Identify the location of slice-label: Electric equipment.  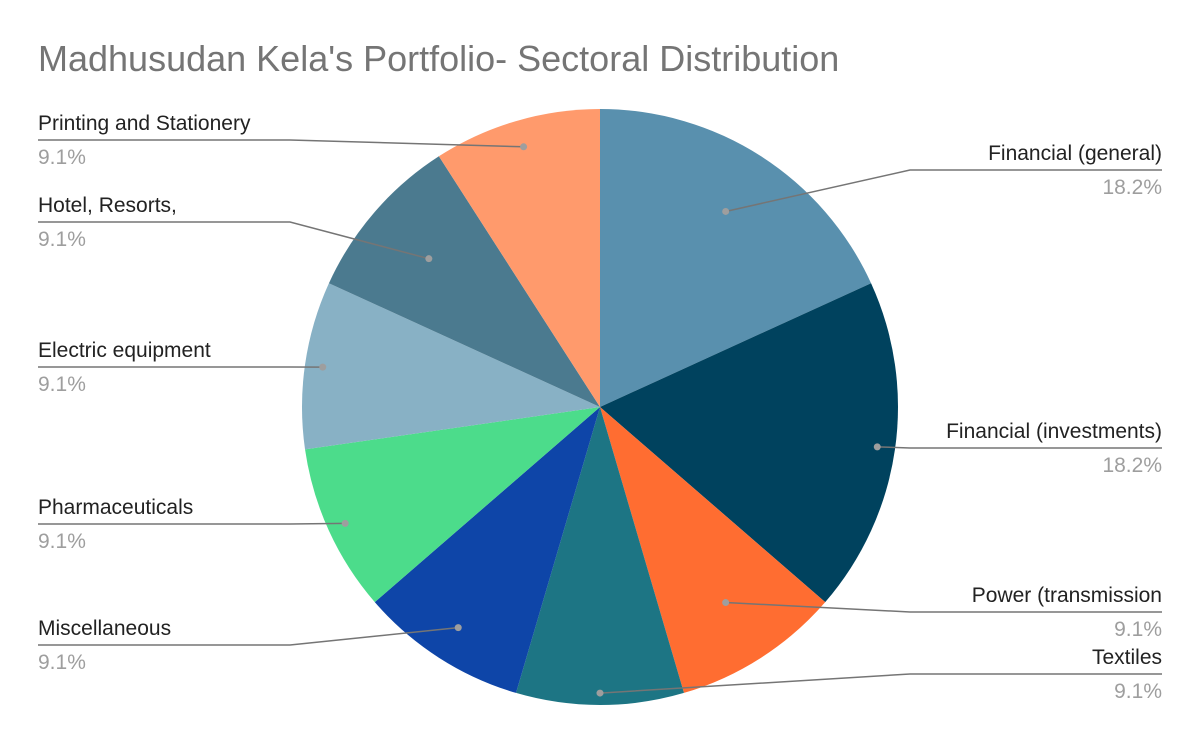
(124, 350).